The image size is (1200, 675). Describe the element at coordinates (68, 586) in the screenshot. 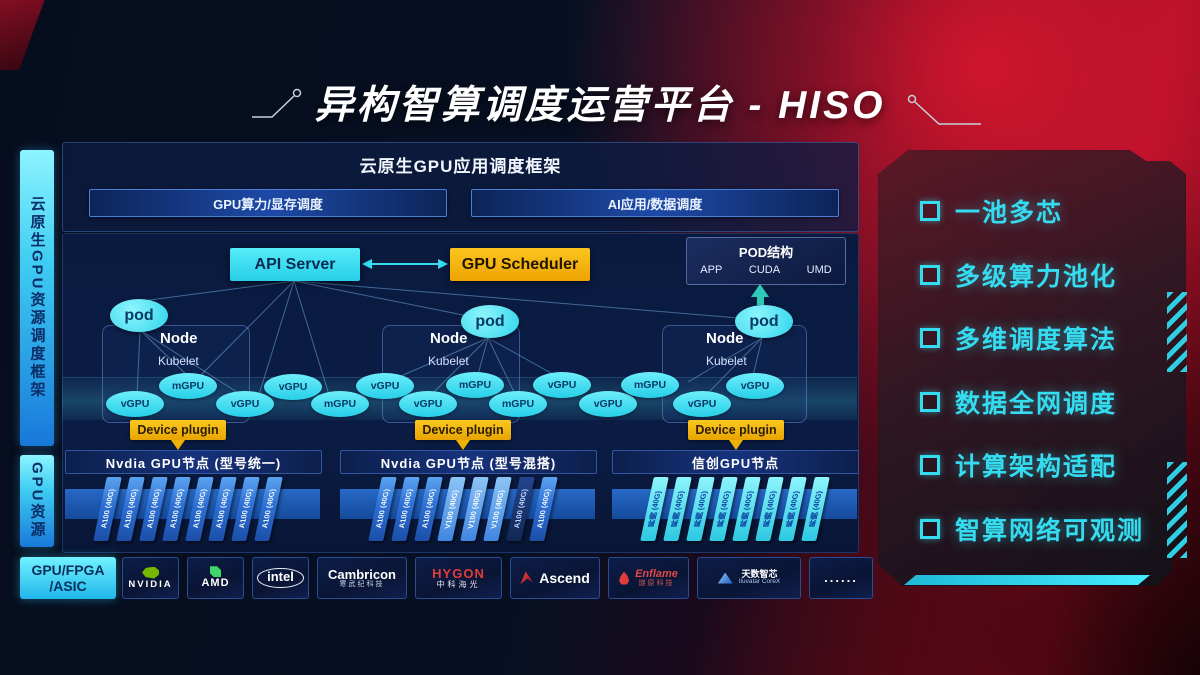

I see `accel-line2: /ASIC` at that location.